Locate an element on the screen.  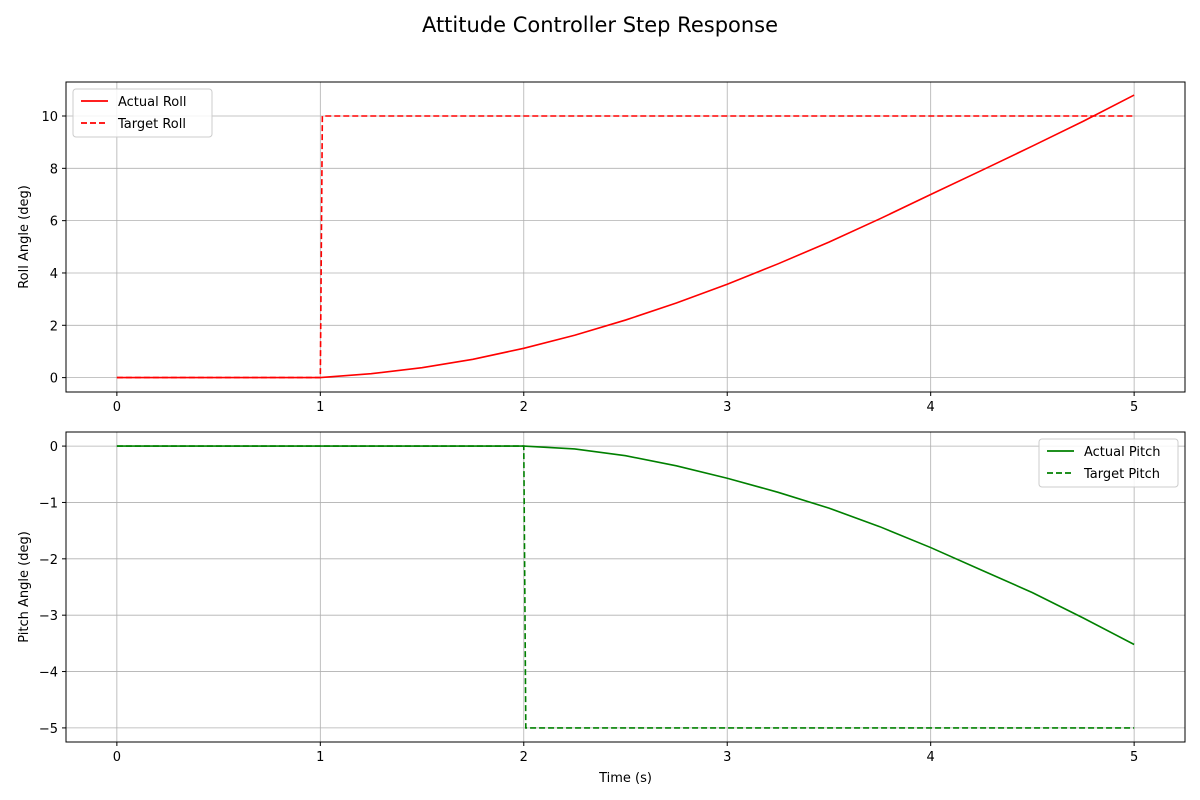
y-tick-label: 2 is located at coordinates (54, 326).